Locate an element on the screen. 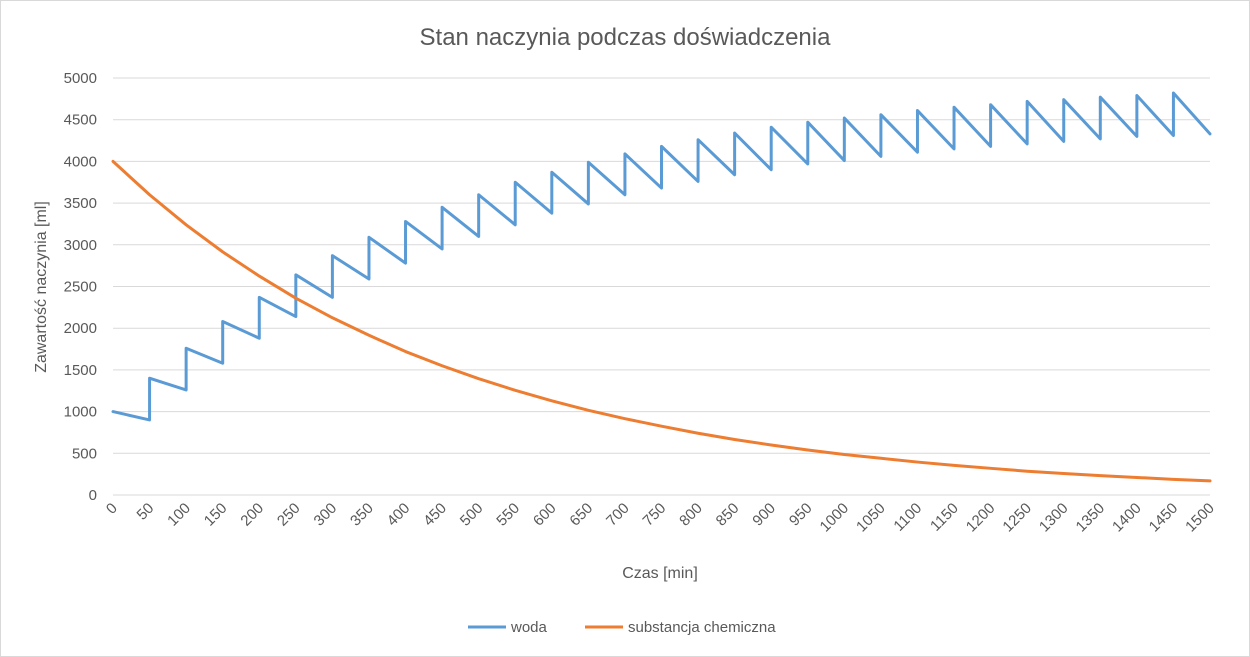  x-tick-label: 350 is located at coordinates (362, 515).